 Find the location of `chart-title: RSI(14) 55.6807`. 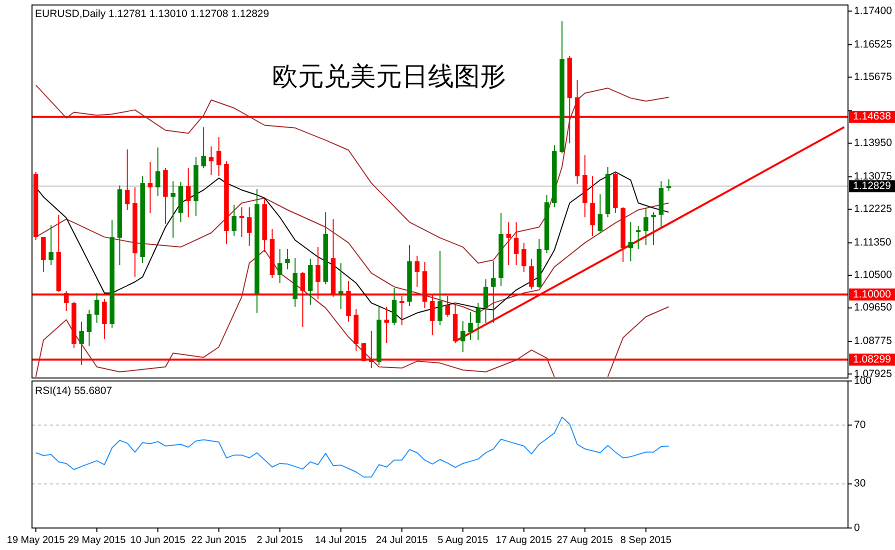

chart-title: RSI(14) 55.6807 is located at coordinates (73, 391).